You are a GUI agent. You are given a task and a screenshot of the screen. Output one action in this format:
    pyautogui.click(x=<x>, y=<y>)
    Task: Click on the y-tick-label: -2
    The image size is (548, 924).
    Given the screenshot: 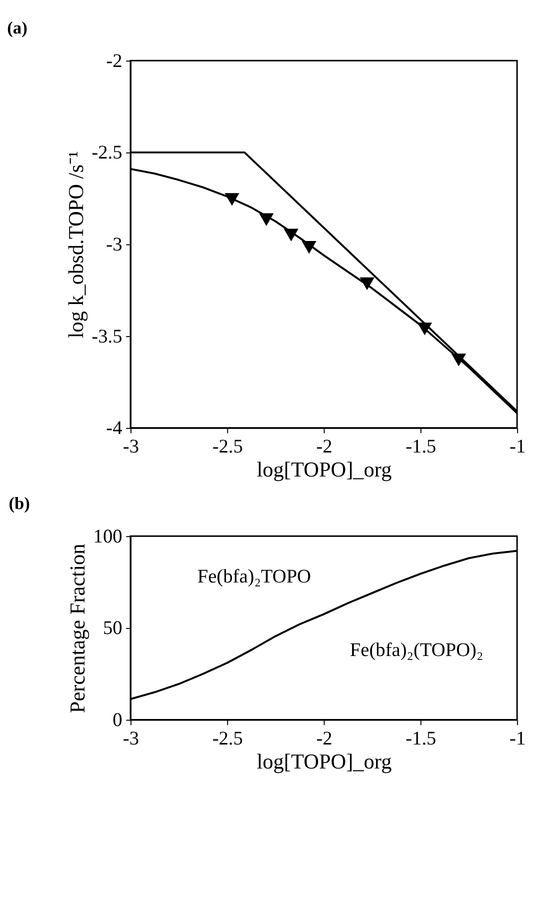 What is the action you would take?
    pyautogui.click(x=114, y=61)
    